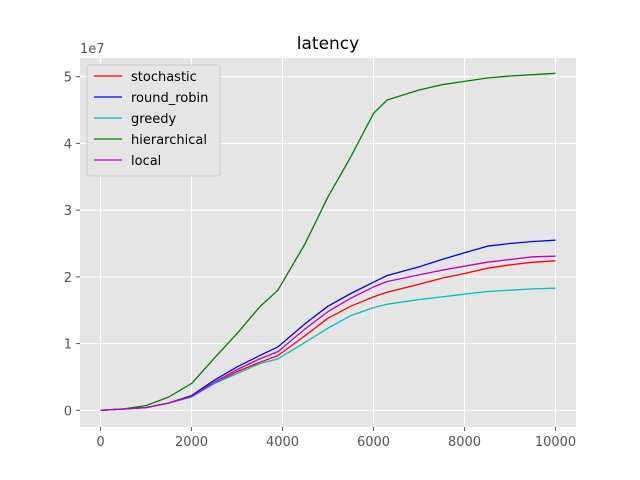  What do you see at coordinates (68, 78) in the screenshot?
I see `y-tick-label: 5` at bounding box center [68, 78].